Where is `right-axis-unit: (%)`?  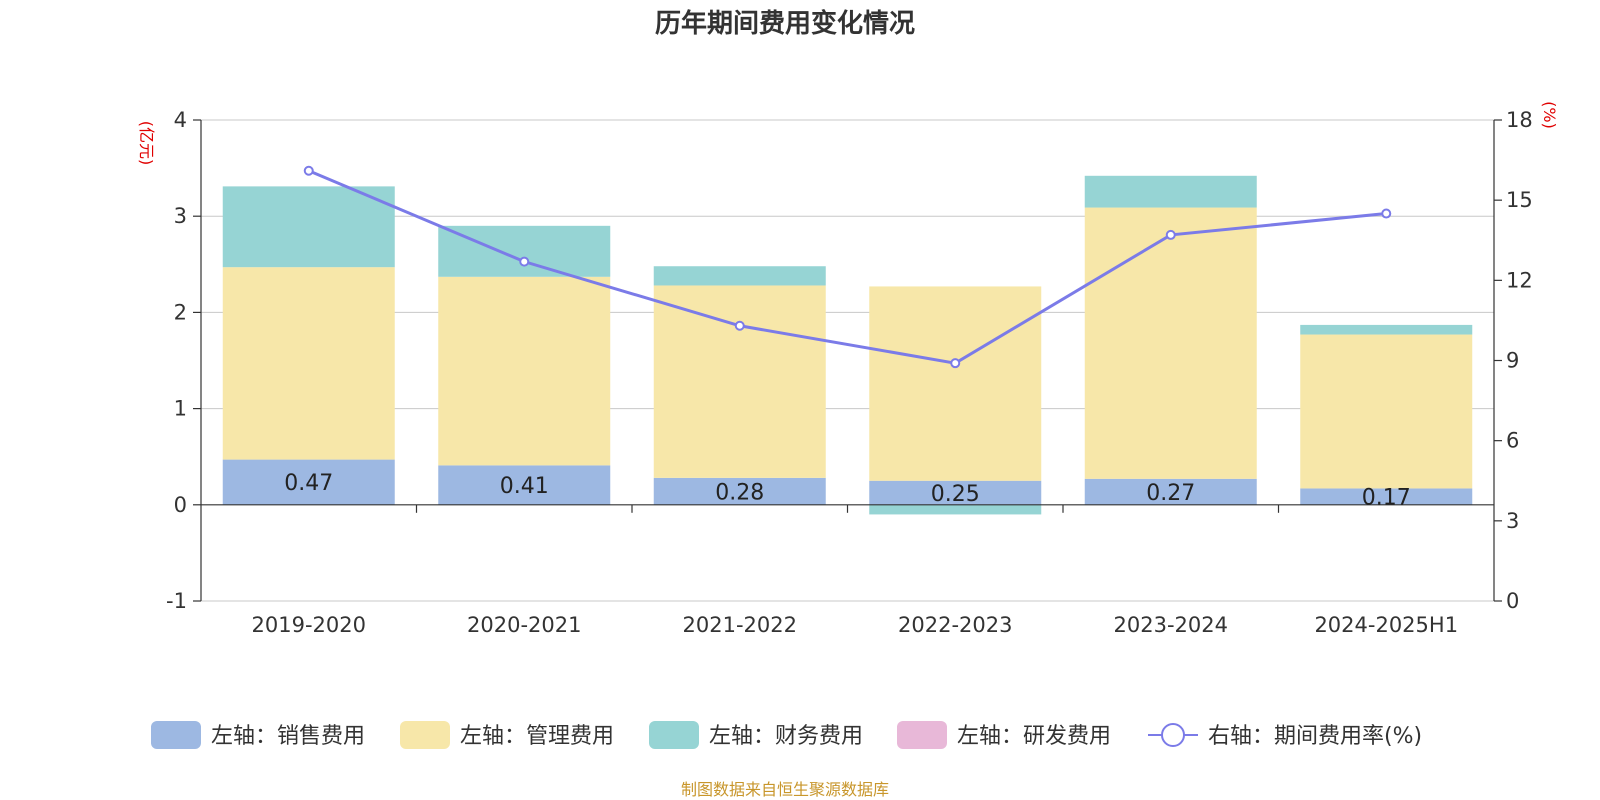
right-axis-unit: (%) is located at coordinates (1549, 115).